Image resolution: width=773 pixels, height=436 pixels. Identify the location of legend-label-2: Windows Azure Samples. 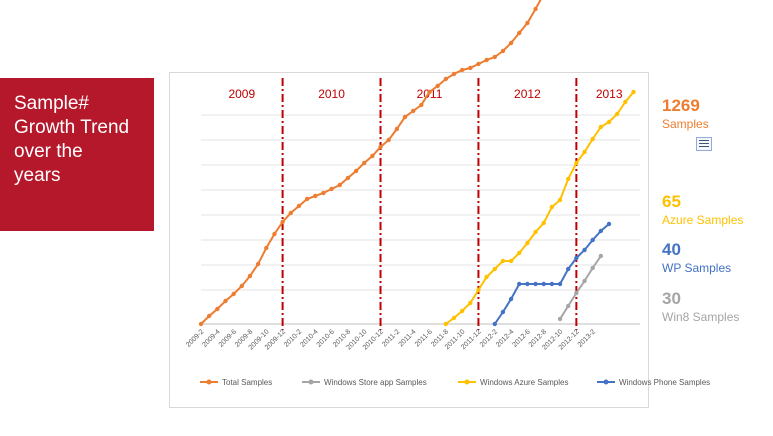
(524, 382).